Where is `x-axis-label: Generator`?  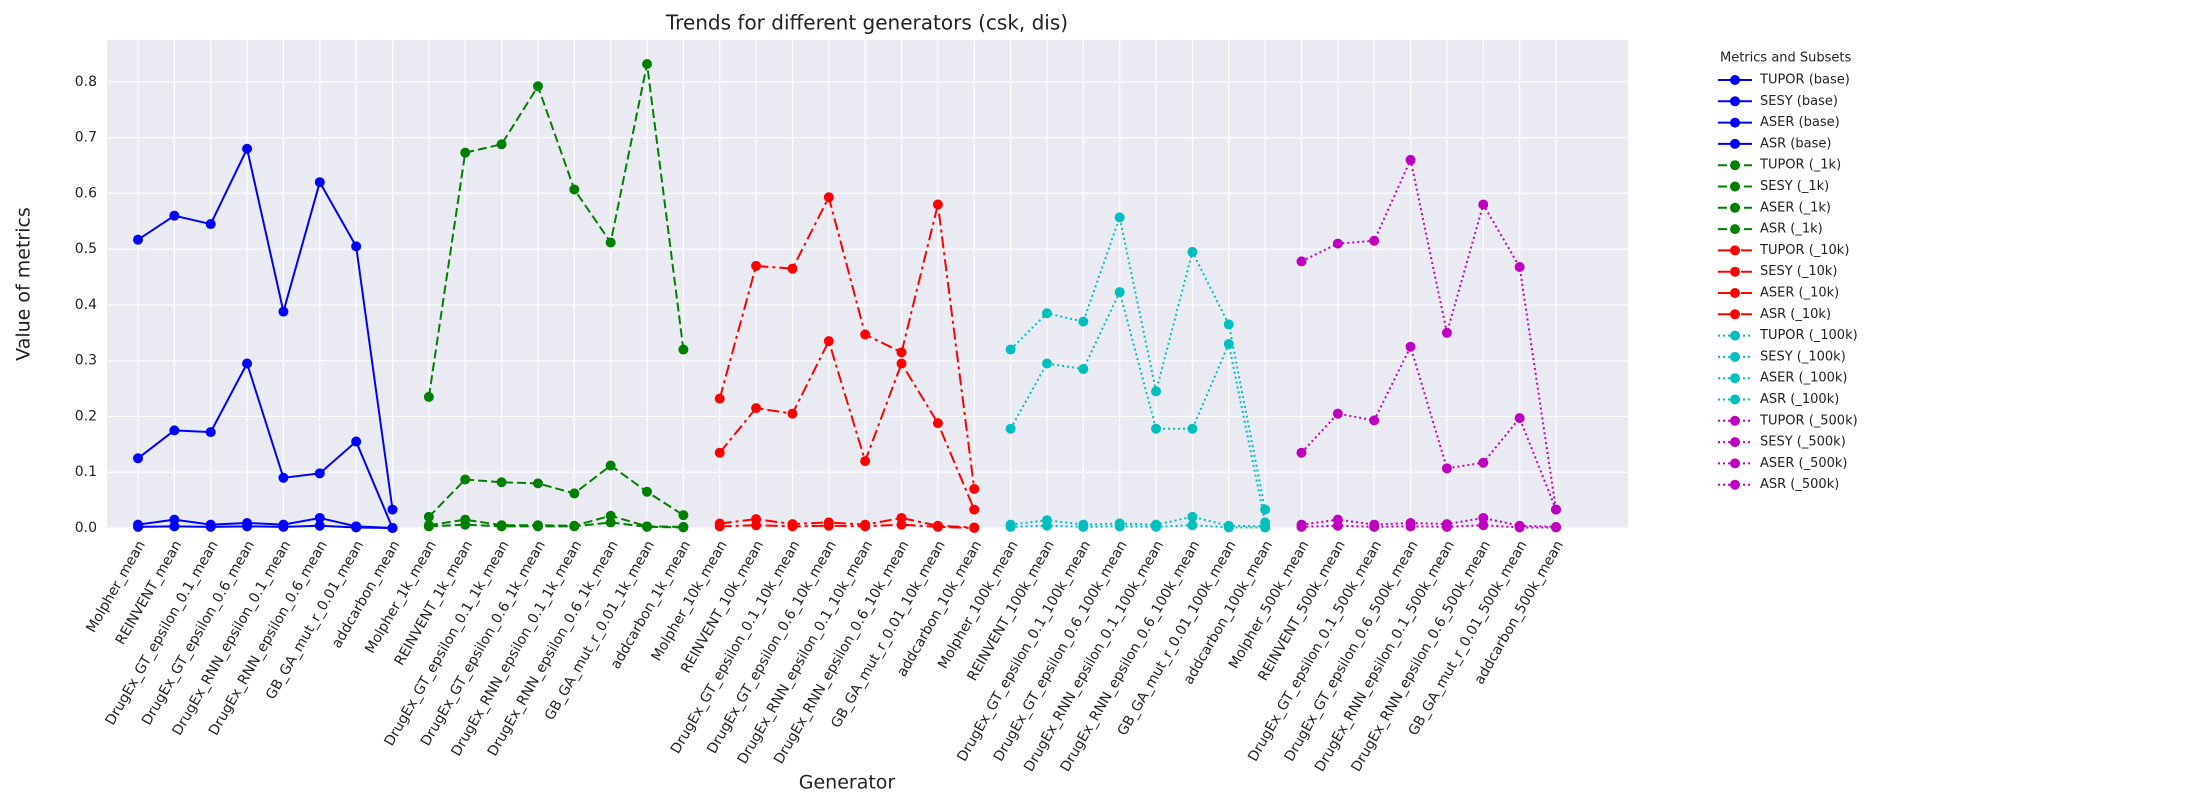
x-axis-label: Generator is located at coordinates (847, 783).